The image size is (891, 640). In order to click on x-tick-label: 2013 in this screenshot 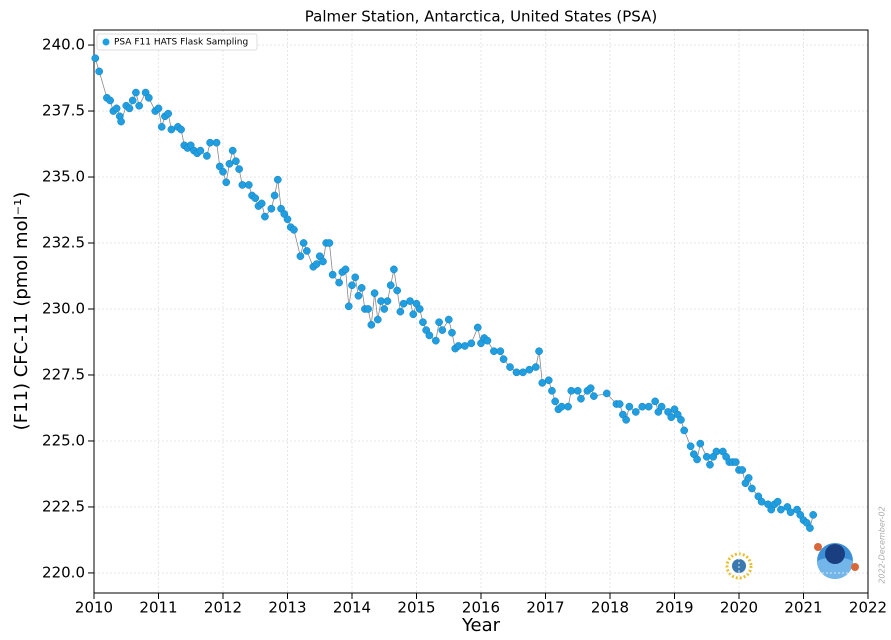, I will do `click(287, 608)`.